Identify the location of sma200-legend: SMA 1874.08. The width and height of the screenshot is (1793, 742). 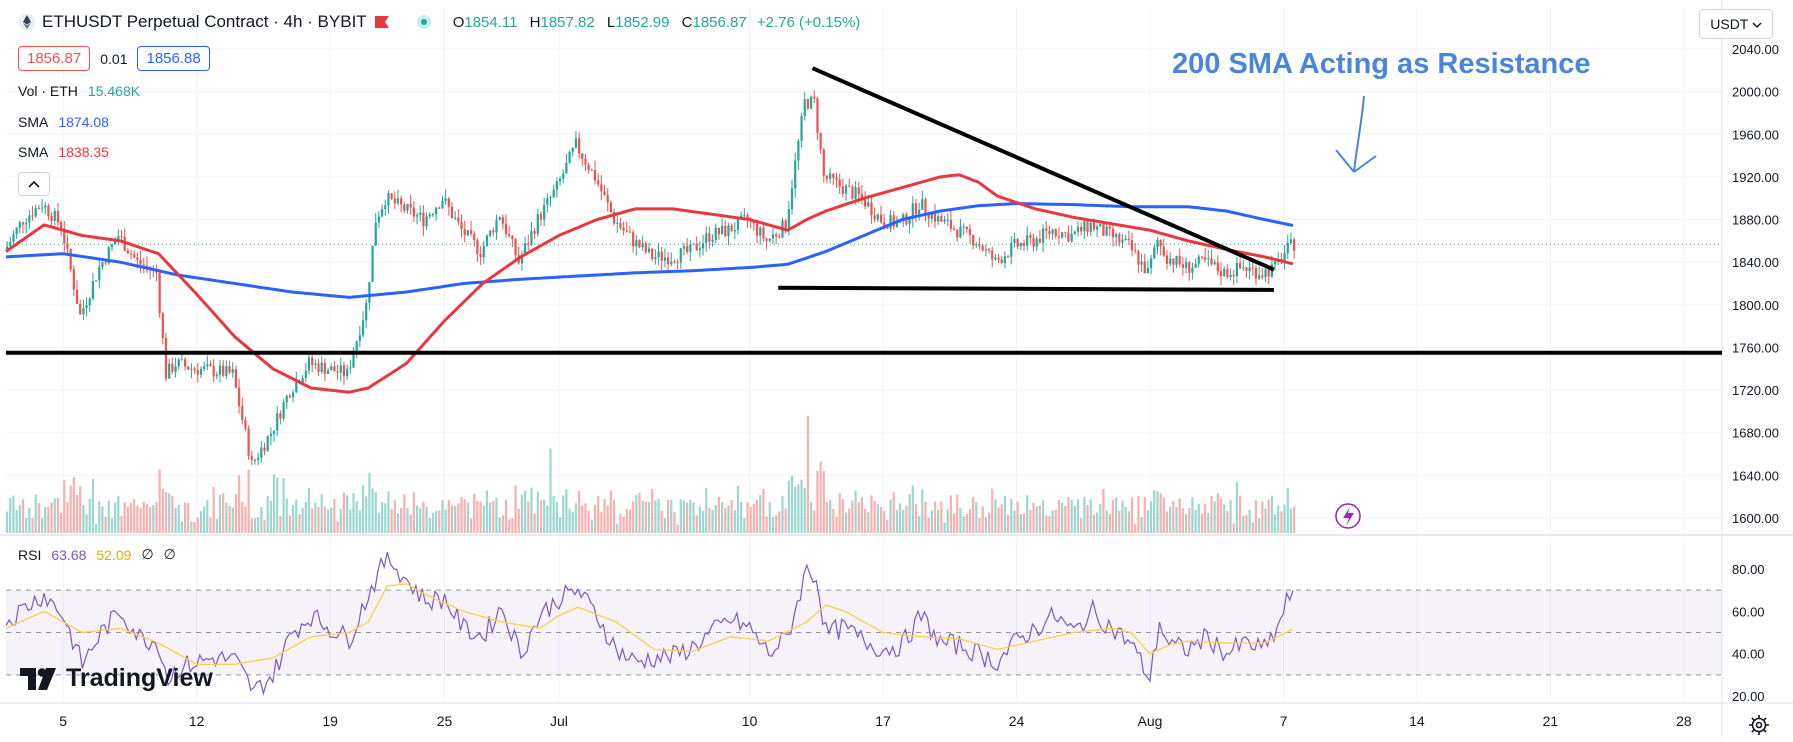
(63, 122).